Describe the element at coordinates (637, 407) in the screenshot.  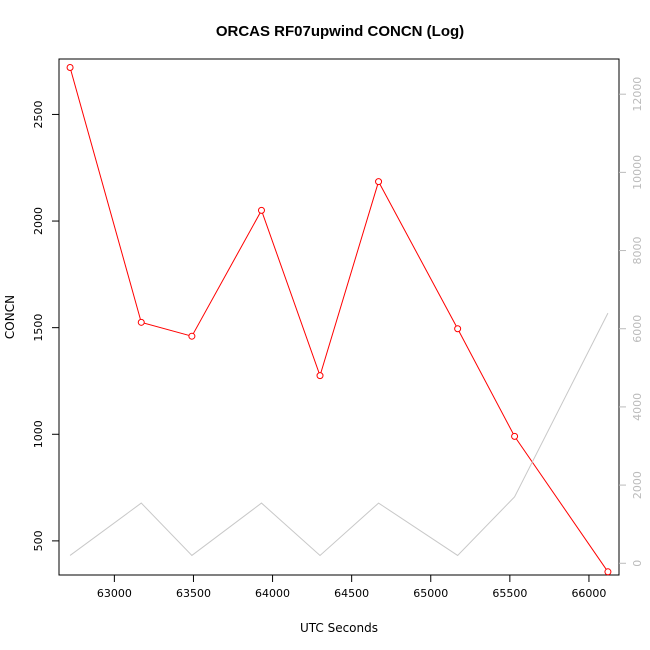
I see `y2-tick-label: 4000` at that location.